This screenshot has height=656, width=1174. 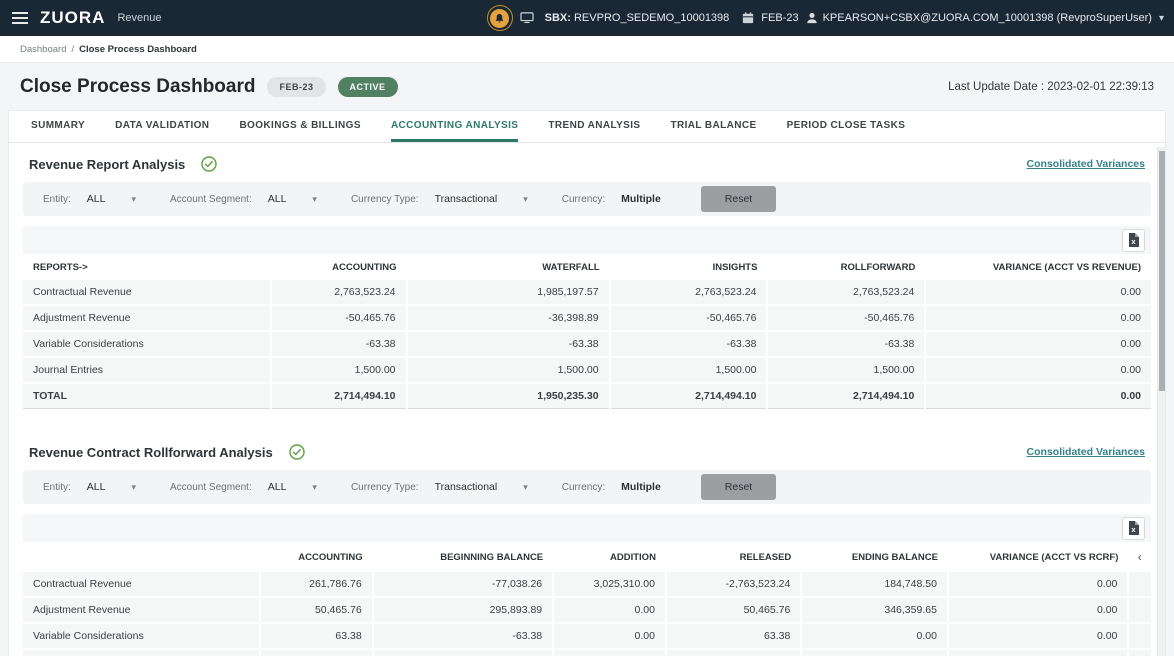 I want to click on column-header: VARIANCE (ACCT VS REVENUE), so click(x=1038, y=267).